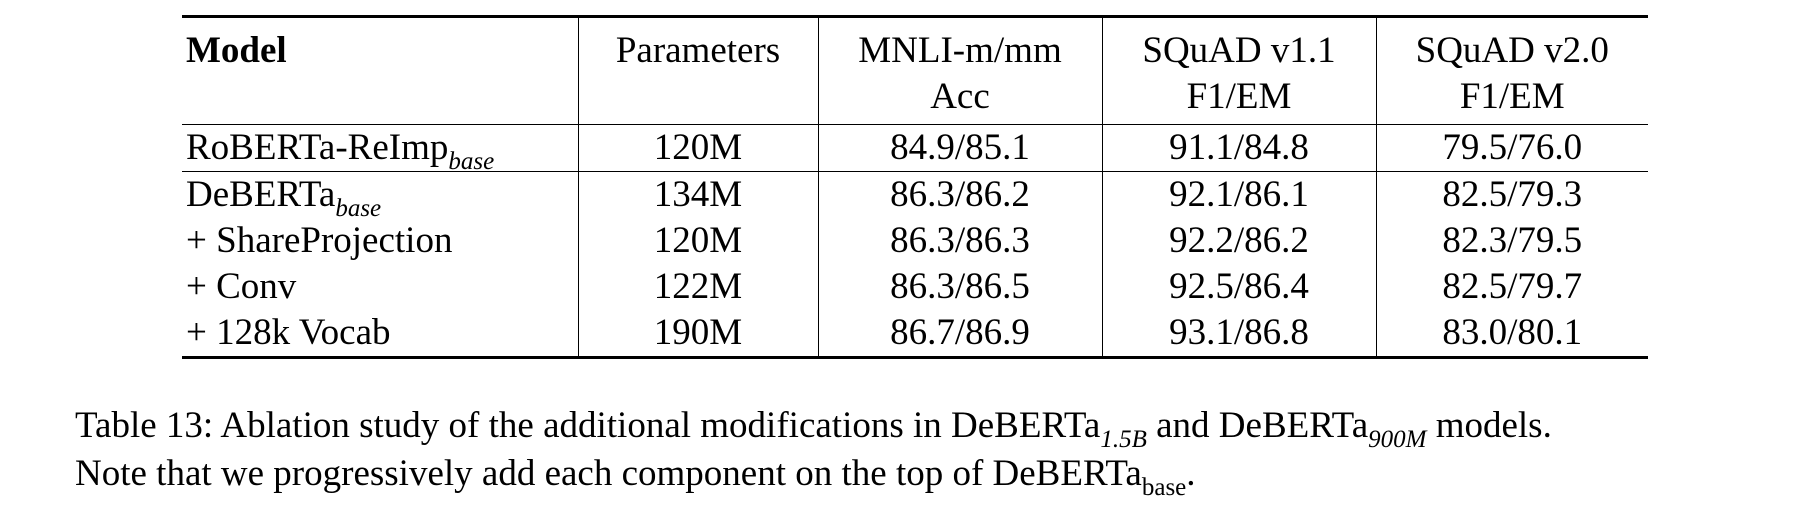  What do you see at coordinates (1512, 332) in the screenshot?
I see `squad20-cell: 83.0/80.1` at bounding box center [1512, 332].